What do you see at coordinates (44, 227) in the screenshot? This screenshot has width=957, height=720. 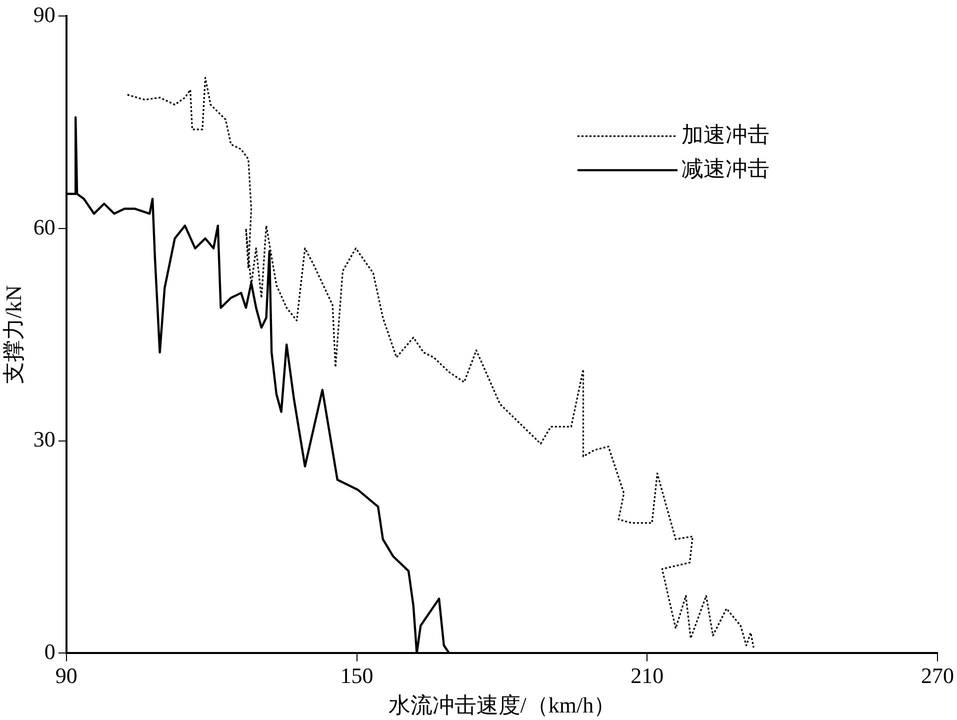 I see `y-tick-label: 60` at bounding box center [44, 227].